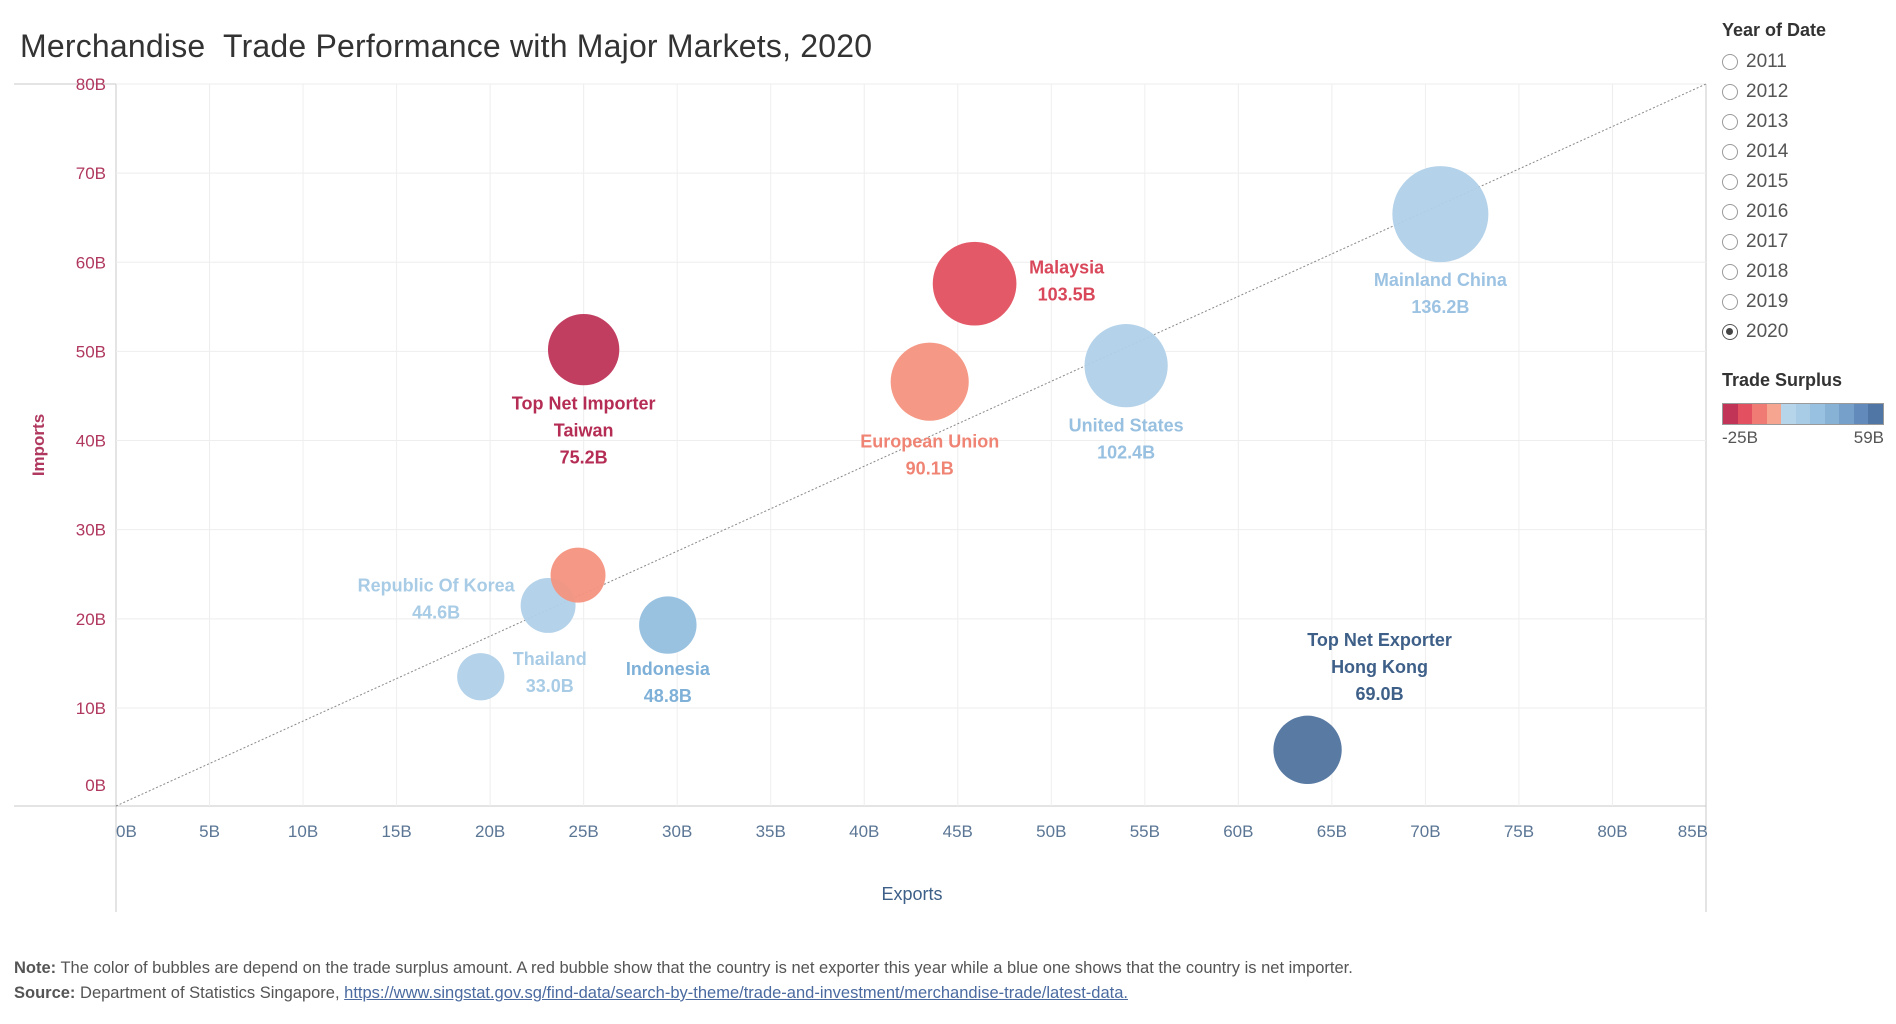  What do you see at coordinates (209, 831) in the screenshot?
I see `x-tick-label: 5B` at bounding box center [209, 831].